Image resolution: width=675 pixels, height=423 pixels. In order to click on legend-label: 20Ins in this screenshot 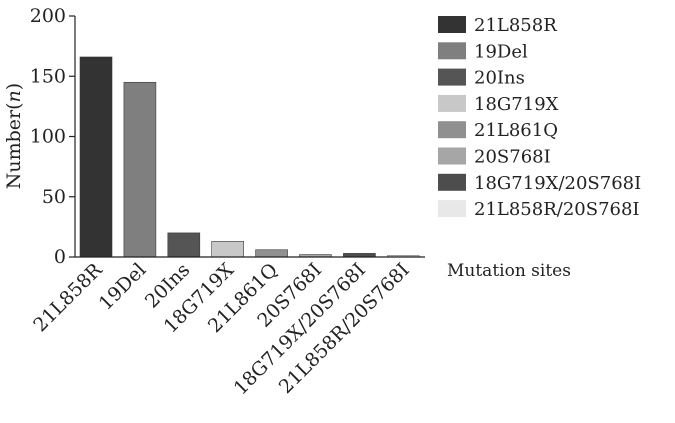, I will do `click(499, 78)`.